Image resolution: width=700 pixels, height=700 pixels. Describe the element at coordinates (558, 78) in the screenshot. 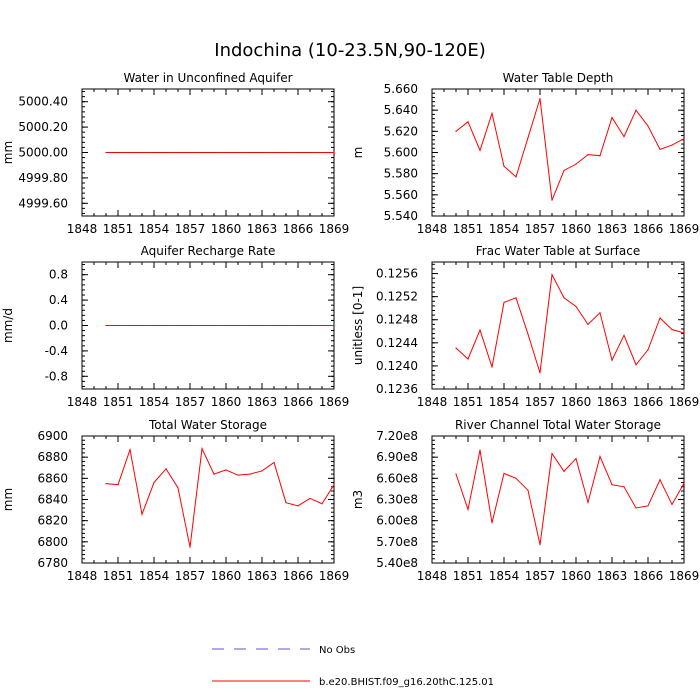

I see `panel-title: Water Table Depth` at that location.